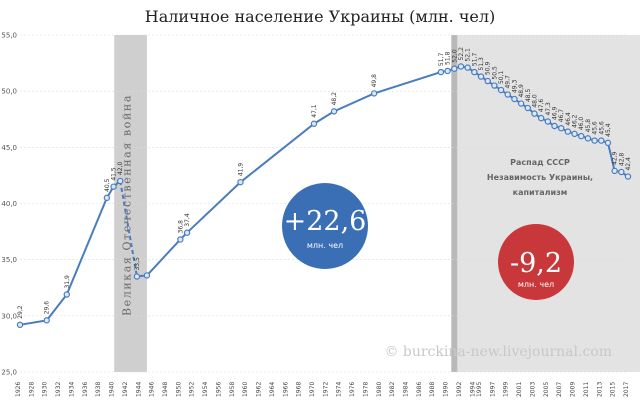 This screenshot has height=400, width=640. I want to click on x-tick-label: 1990, so click(446, 389).